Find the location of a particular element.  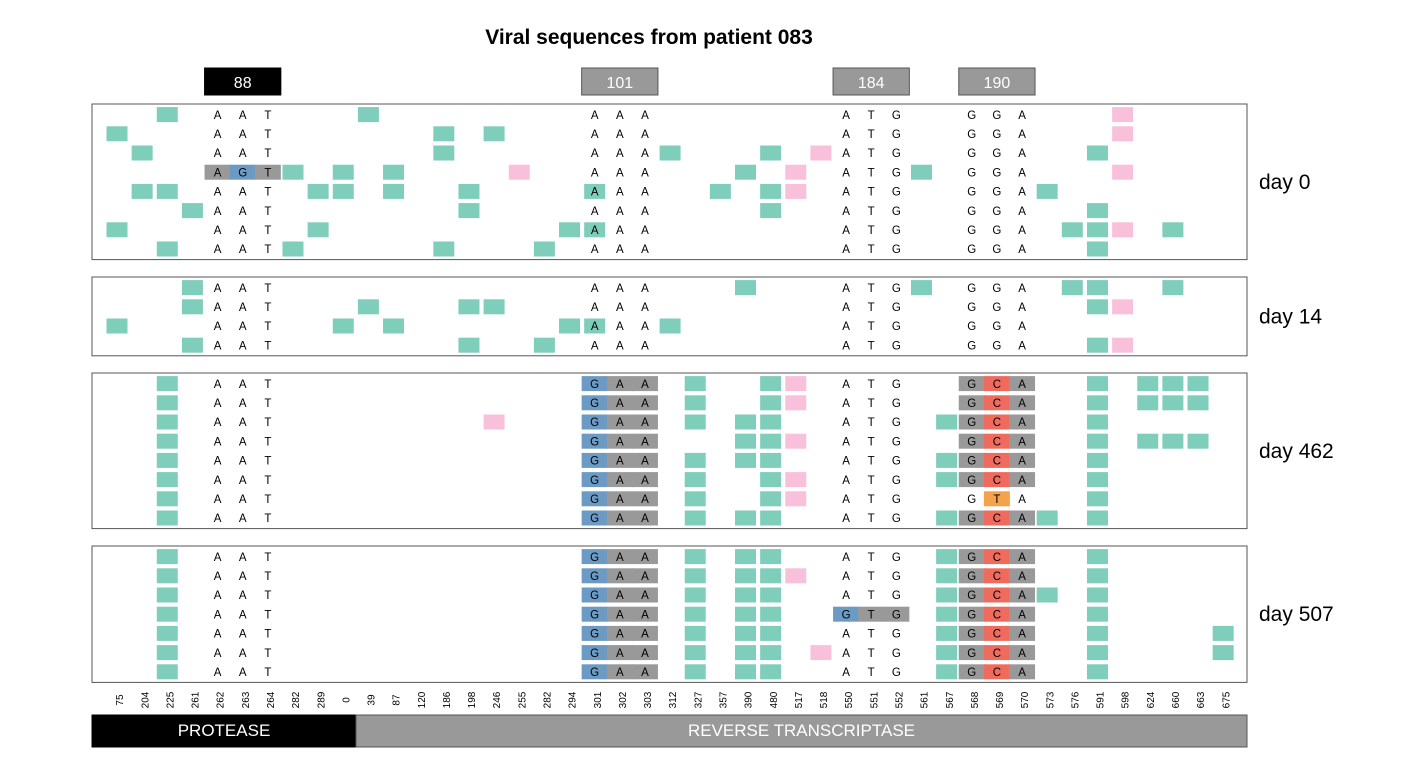

nucleotide: C is located at coordinates (997, 404).